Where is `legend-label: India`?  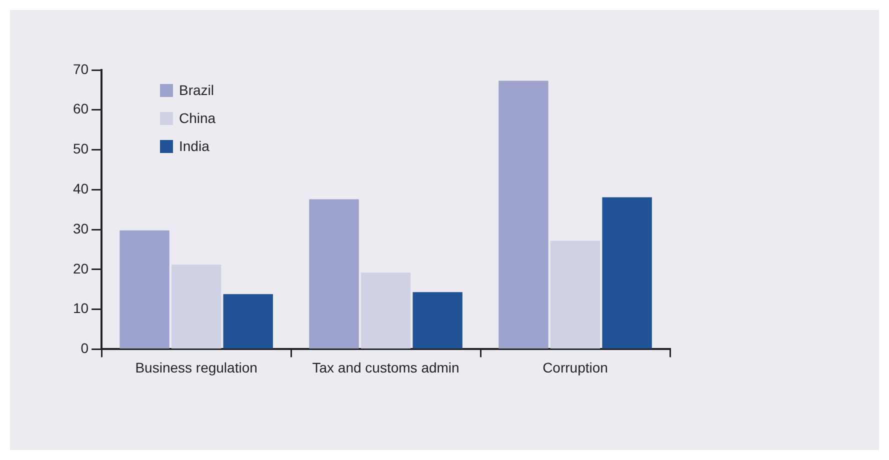 legend-label: India is located at coordinates (194, 146).